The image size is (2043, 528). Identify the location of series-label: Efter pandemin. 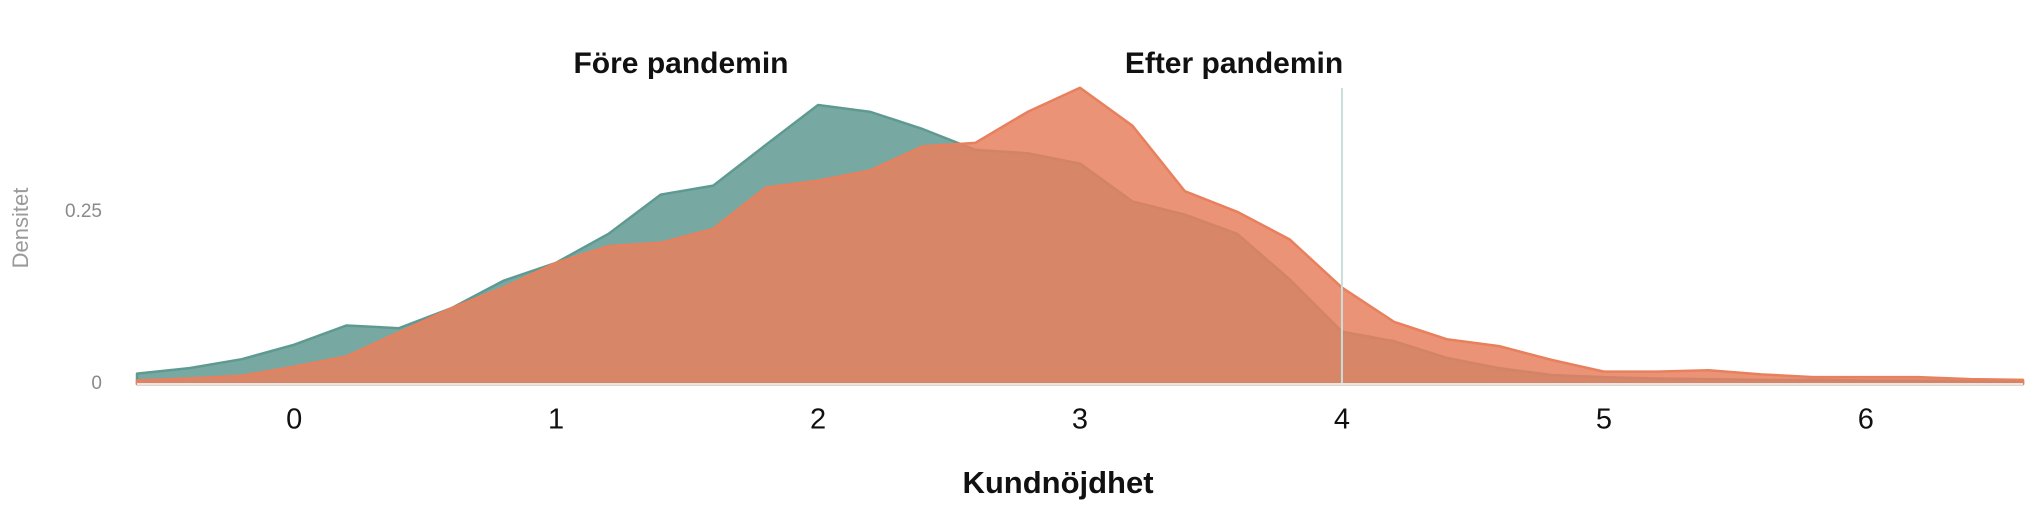
(1234, 63).